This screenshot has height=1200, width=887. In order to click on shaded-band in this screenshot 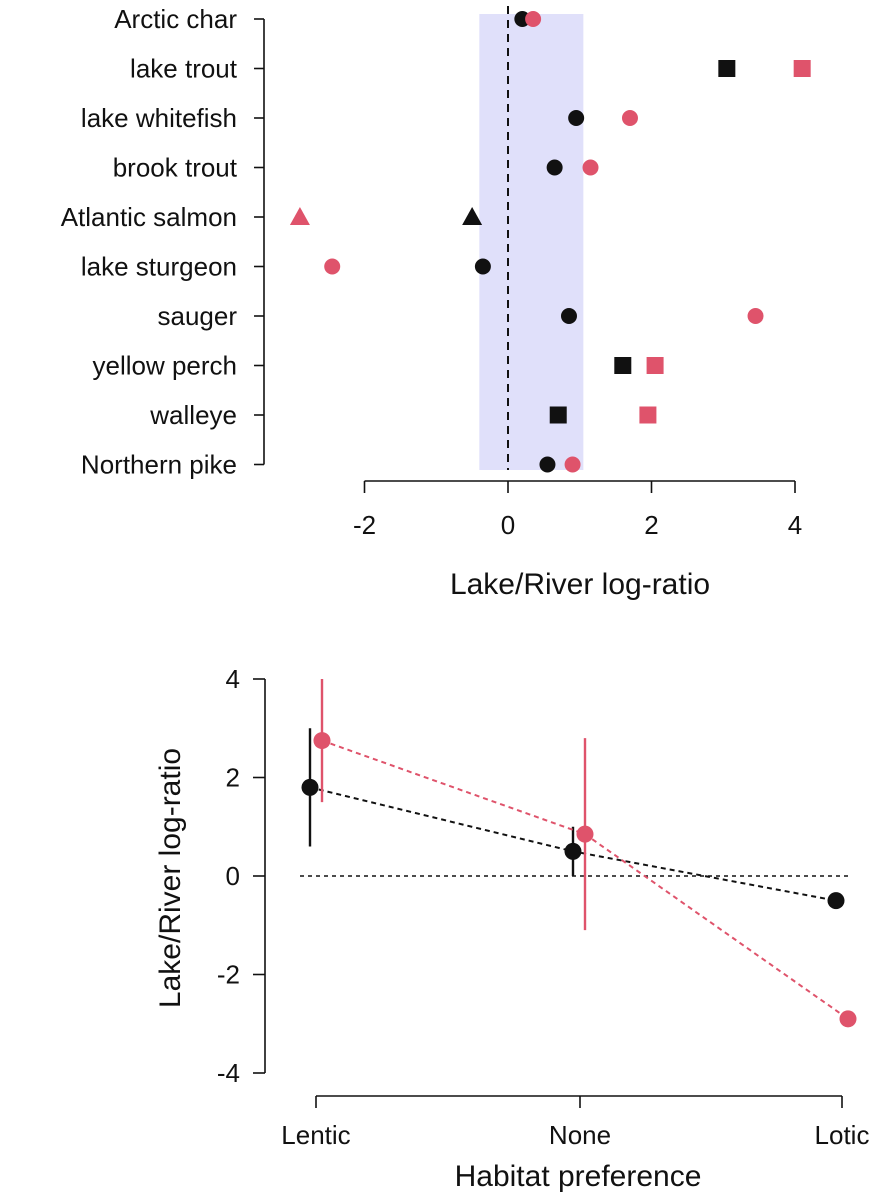, I will do `click(531, 242)`.